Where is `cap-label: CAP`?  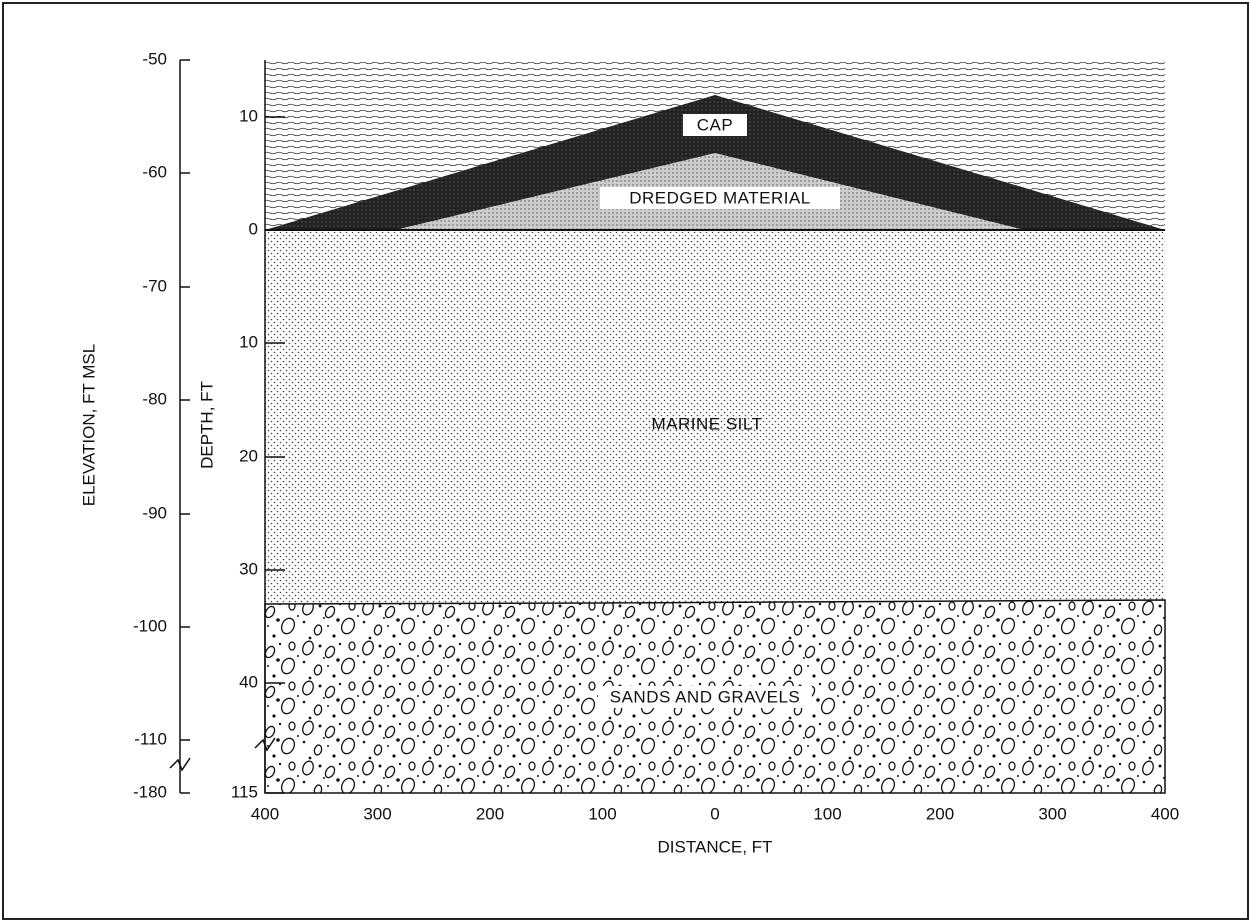 cap-label: CAP is located at coordinates (715, 124).